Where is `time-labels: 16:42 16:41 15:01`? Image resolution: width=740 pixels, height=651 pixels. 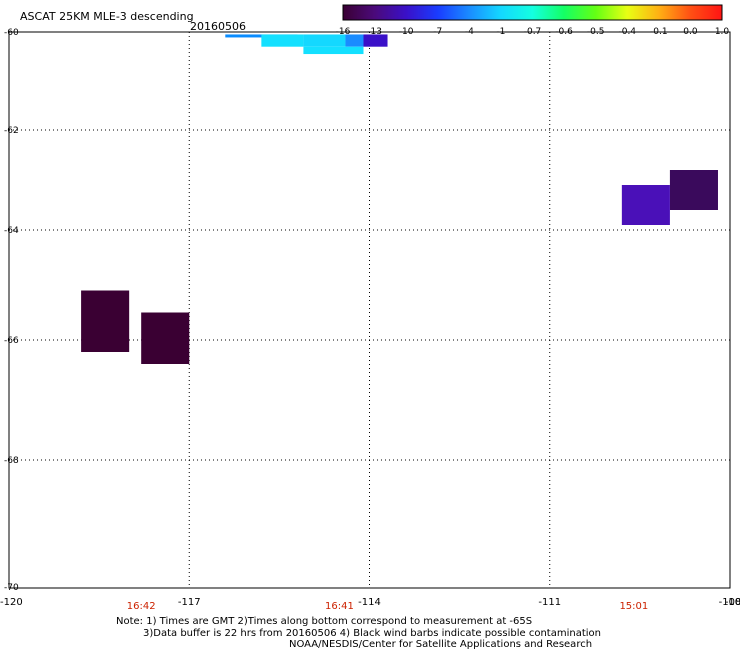
time-labels: 16:42 16:41 15:01 is located at coordinates (388, 606).